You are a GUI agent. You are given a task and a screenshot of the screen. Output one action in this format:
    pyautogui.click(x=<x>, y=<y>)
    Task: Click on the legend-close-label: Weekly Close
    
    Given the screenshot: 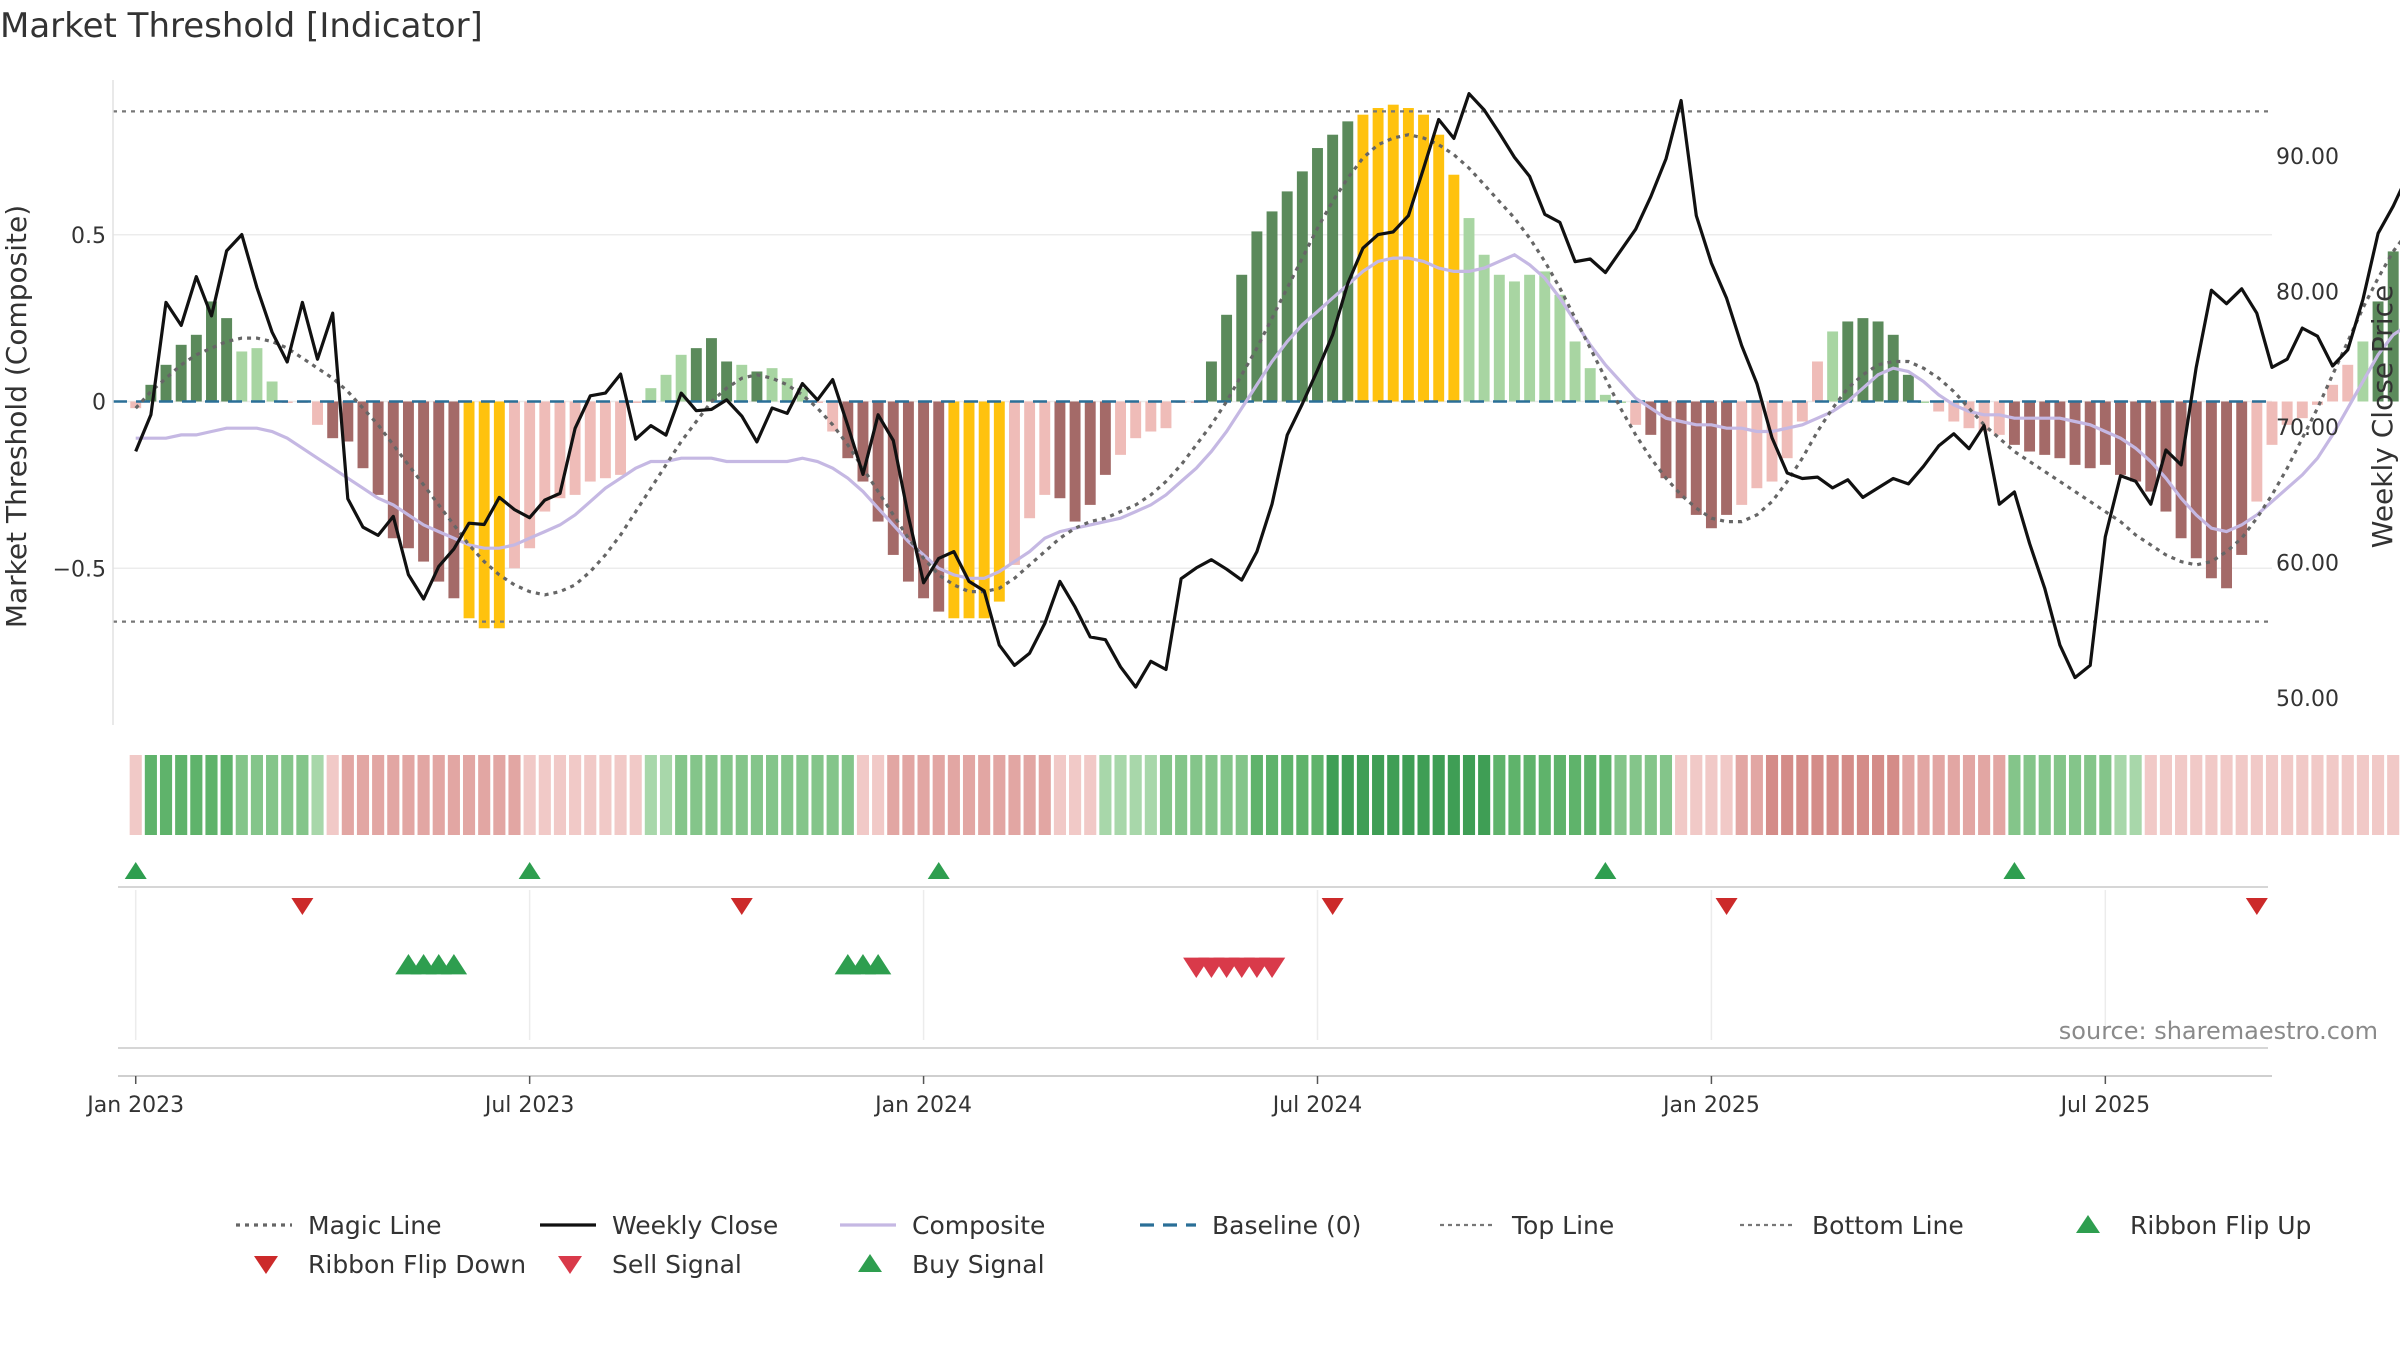 What is the action you would take?
    pyautogui.click(x=695, y=1225)
    